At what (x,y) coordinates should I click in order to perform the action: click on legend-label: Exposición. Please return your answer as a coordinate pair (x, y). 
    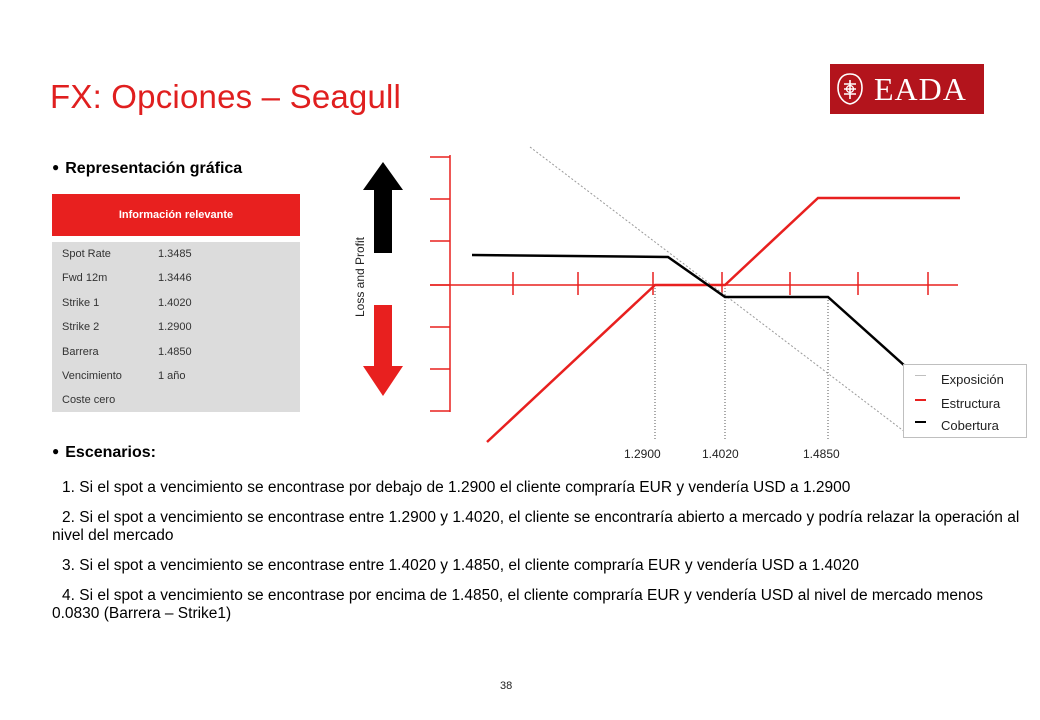
    Looking at the image, I should click on (972, 379).